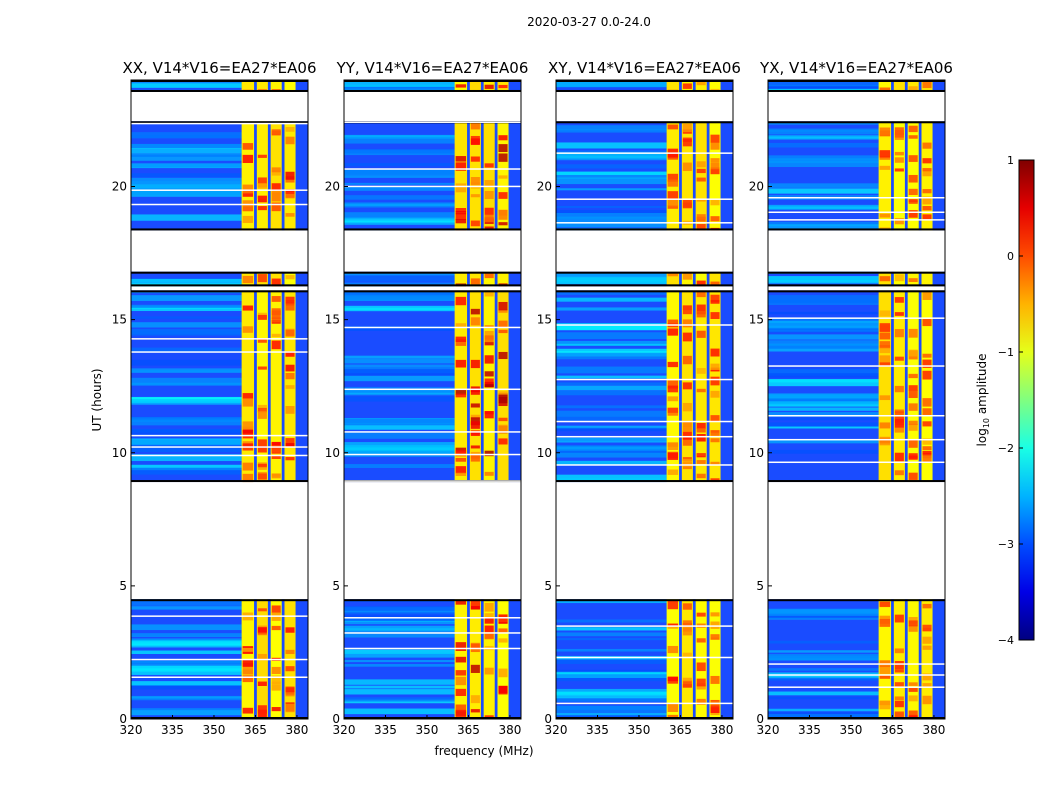 This screenshot has height=800, width=1050. Describe the element at coordinates (219, 68) in the screenshot. I see `panel-title: XX, V14*V16=EA27*EA06` at that location.